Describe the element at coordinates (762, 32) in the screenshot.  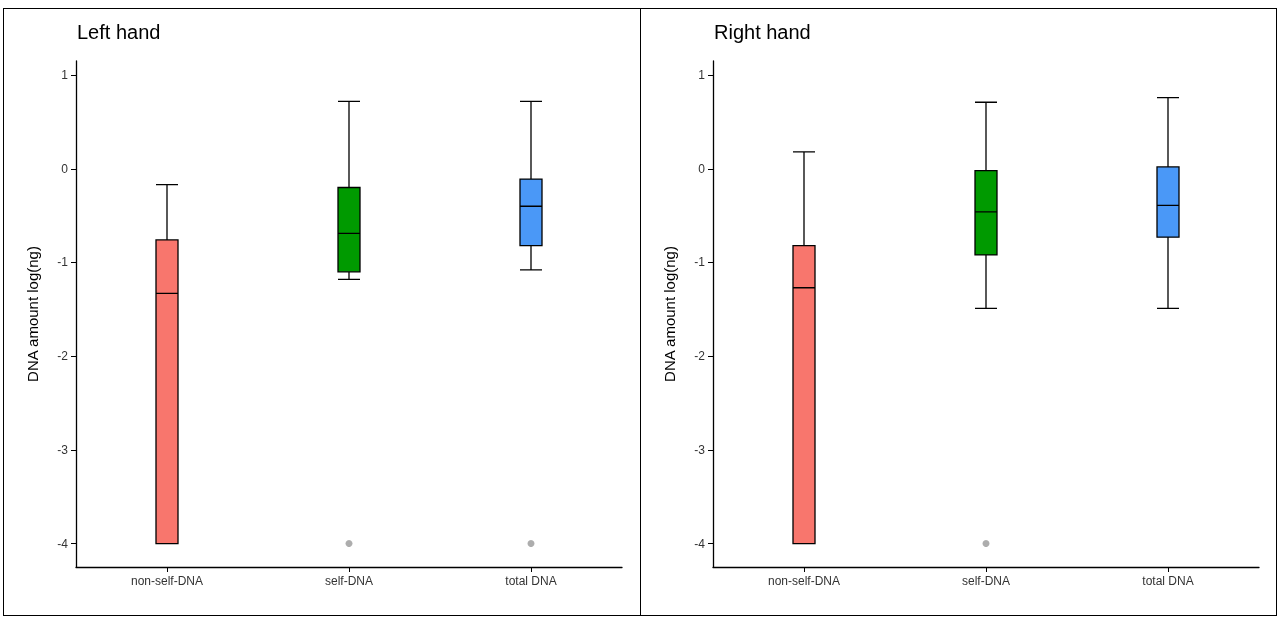
I see `chart-title: Right hand` at that location.